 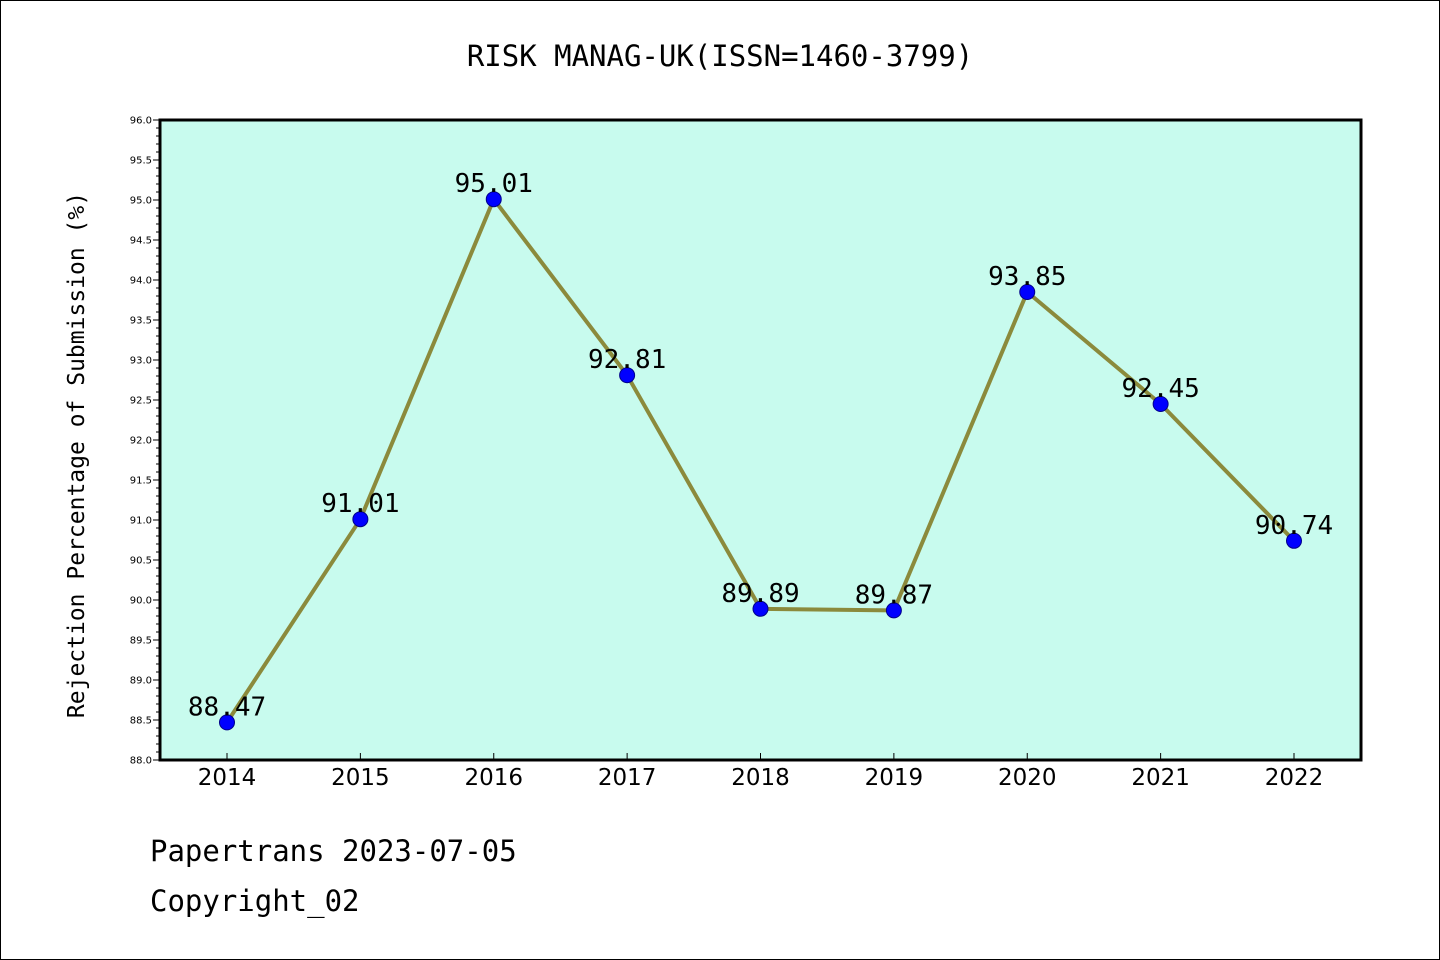 I want to click on y-tick-label: 90.5, so click(x=141, y=561).